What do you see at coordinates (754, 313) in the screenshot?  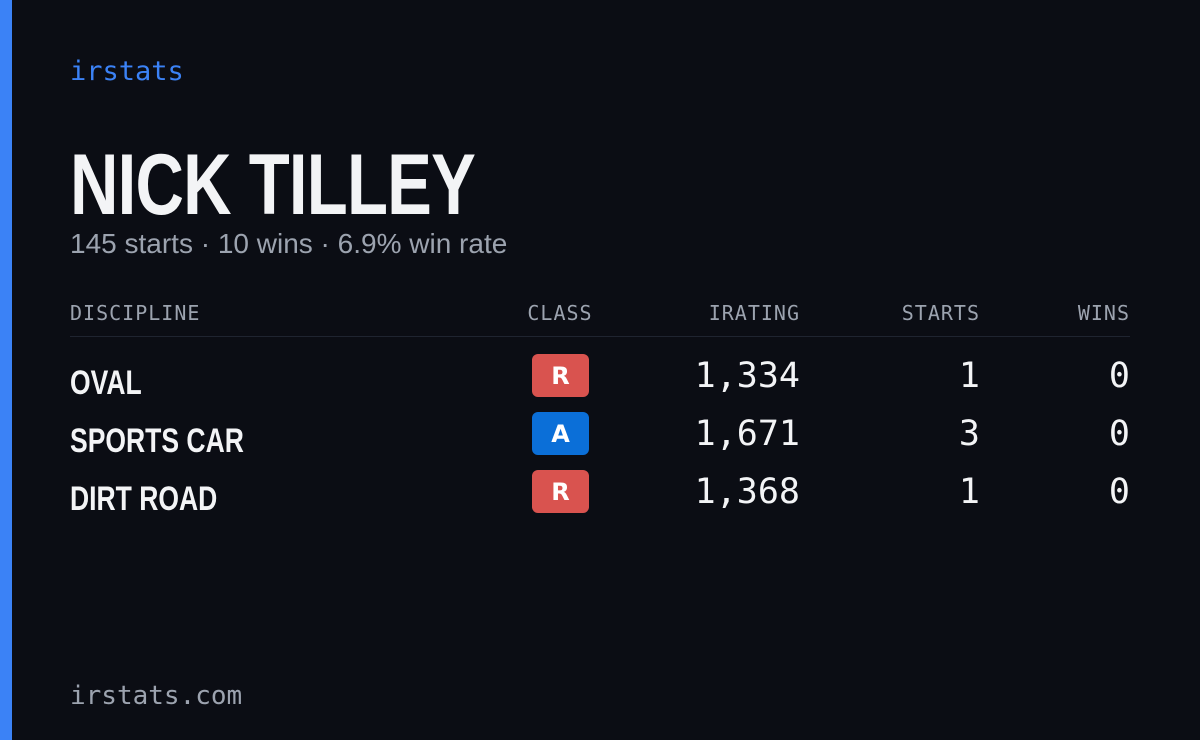 I see `column-header: IRATING` at bounding box center [754, 313].